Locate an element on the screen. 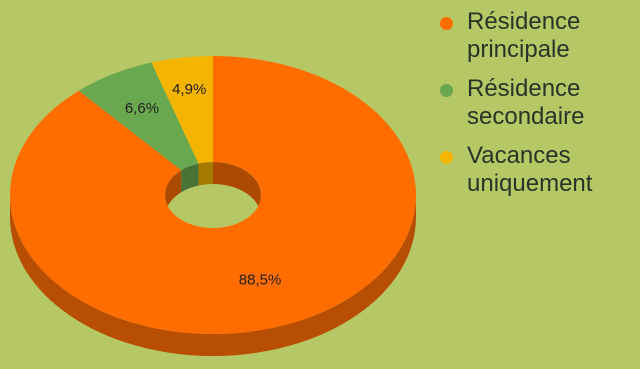  legend-label-line1: Vacances is located at coordinates (519, 155).